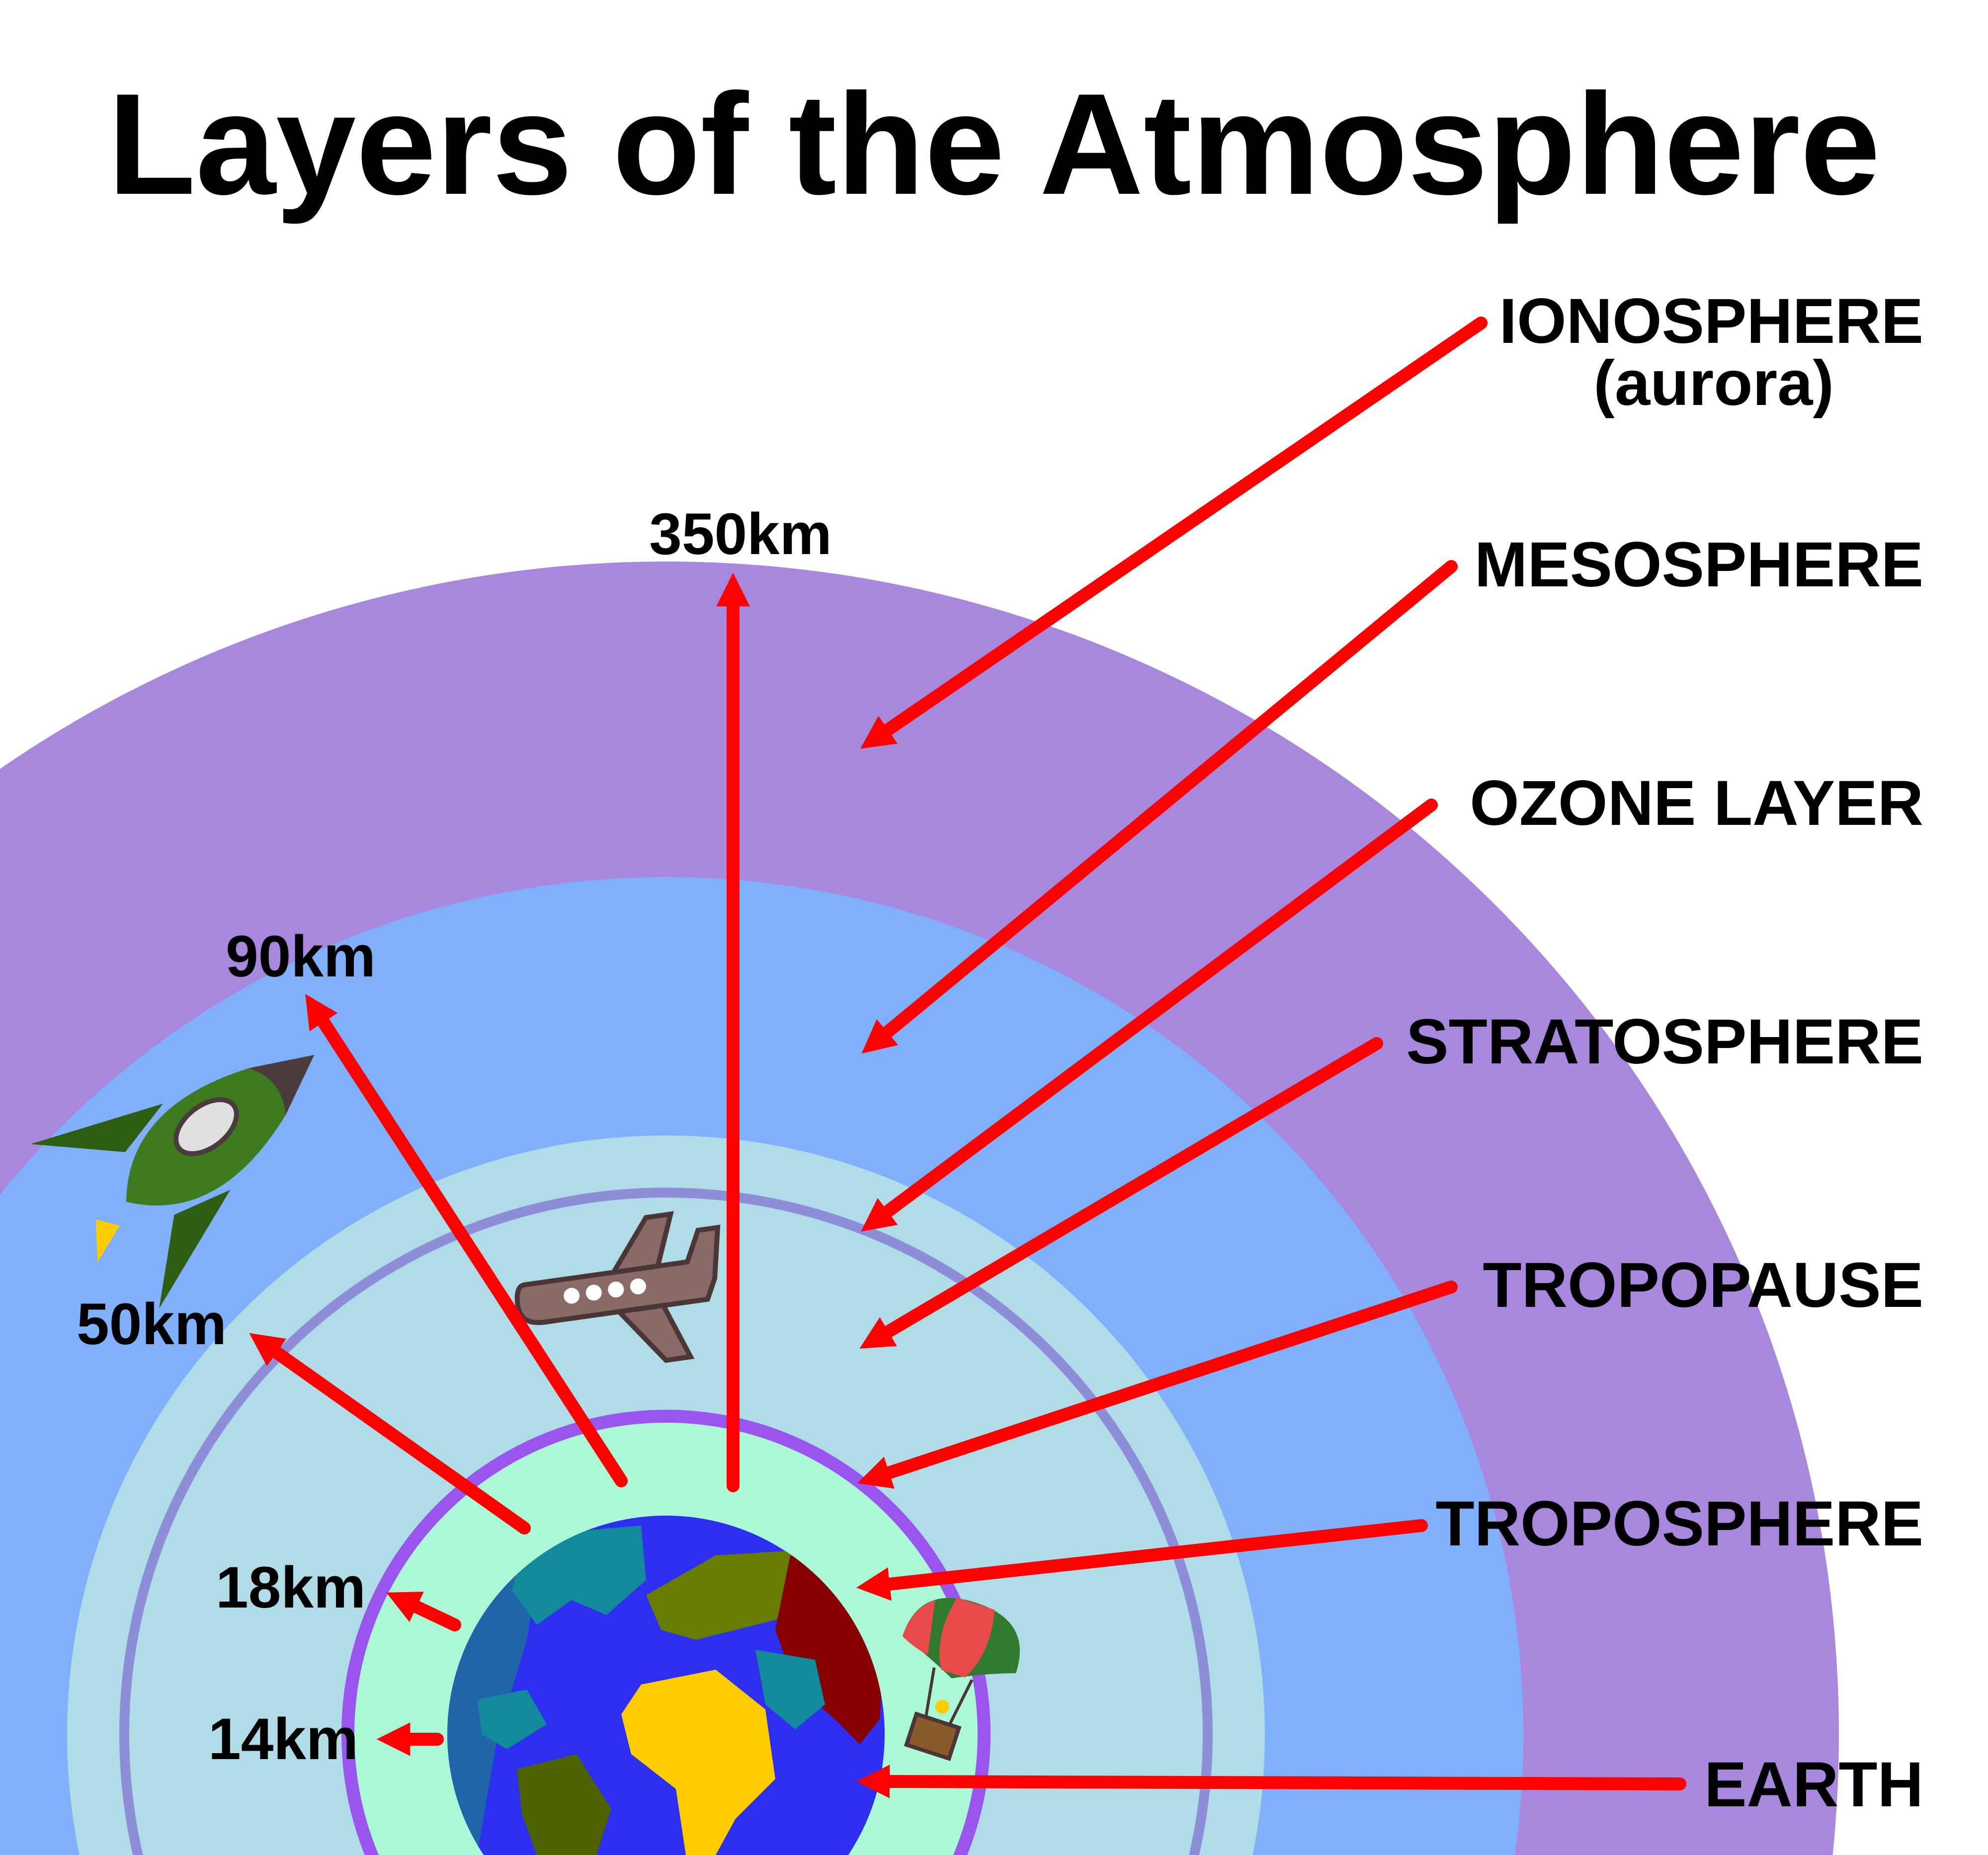 This screenshot has width=1988, height=1855. I want to click on altitude-18km-label: 18km, so click(291, 1587).